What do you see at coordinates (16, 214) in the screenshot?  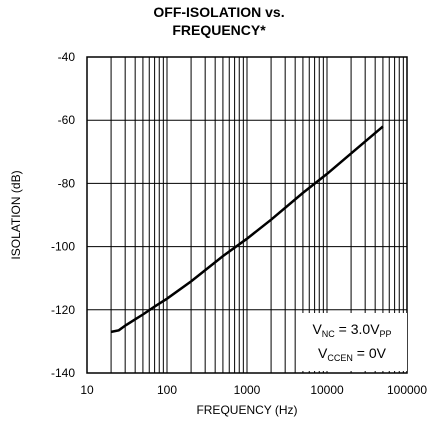 I see `y-axis-label: ISOLATION (dB)` at bounding box center [16, 214].